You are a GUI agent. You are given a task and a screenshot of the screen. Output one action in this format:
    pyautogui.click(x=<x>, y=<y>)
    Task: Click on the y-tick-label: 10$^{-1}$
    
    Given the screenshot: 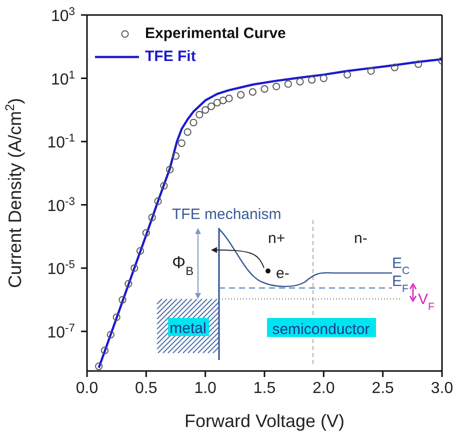 What is the action you would take?
    pyautogui.click(x=61, y=142)
    